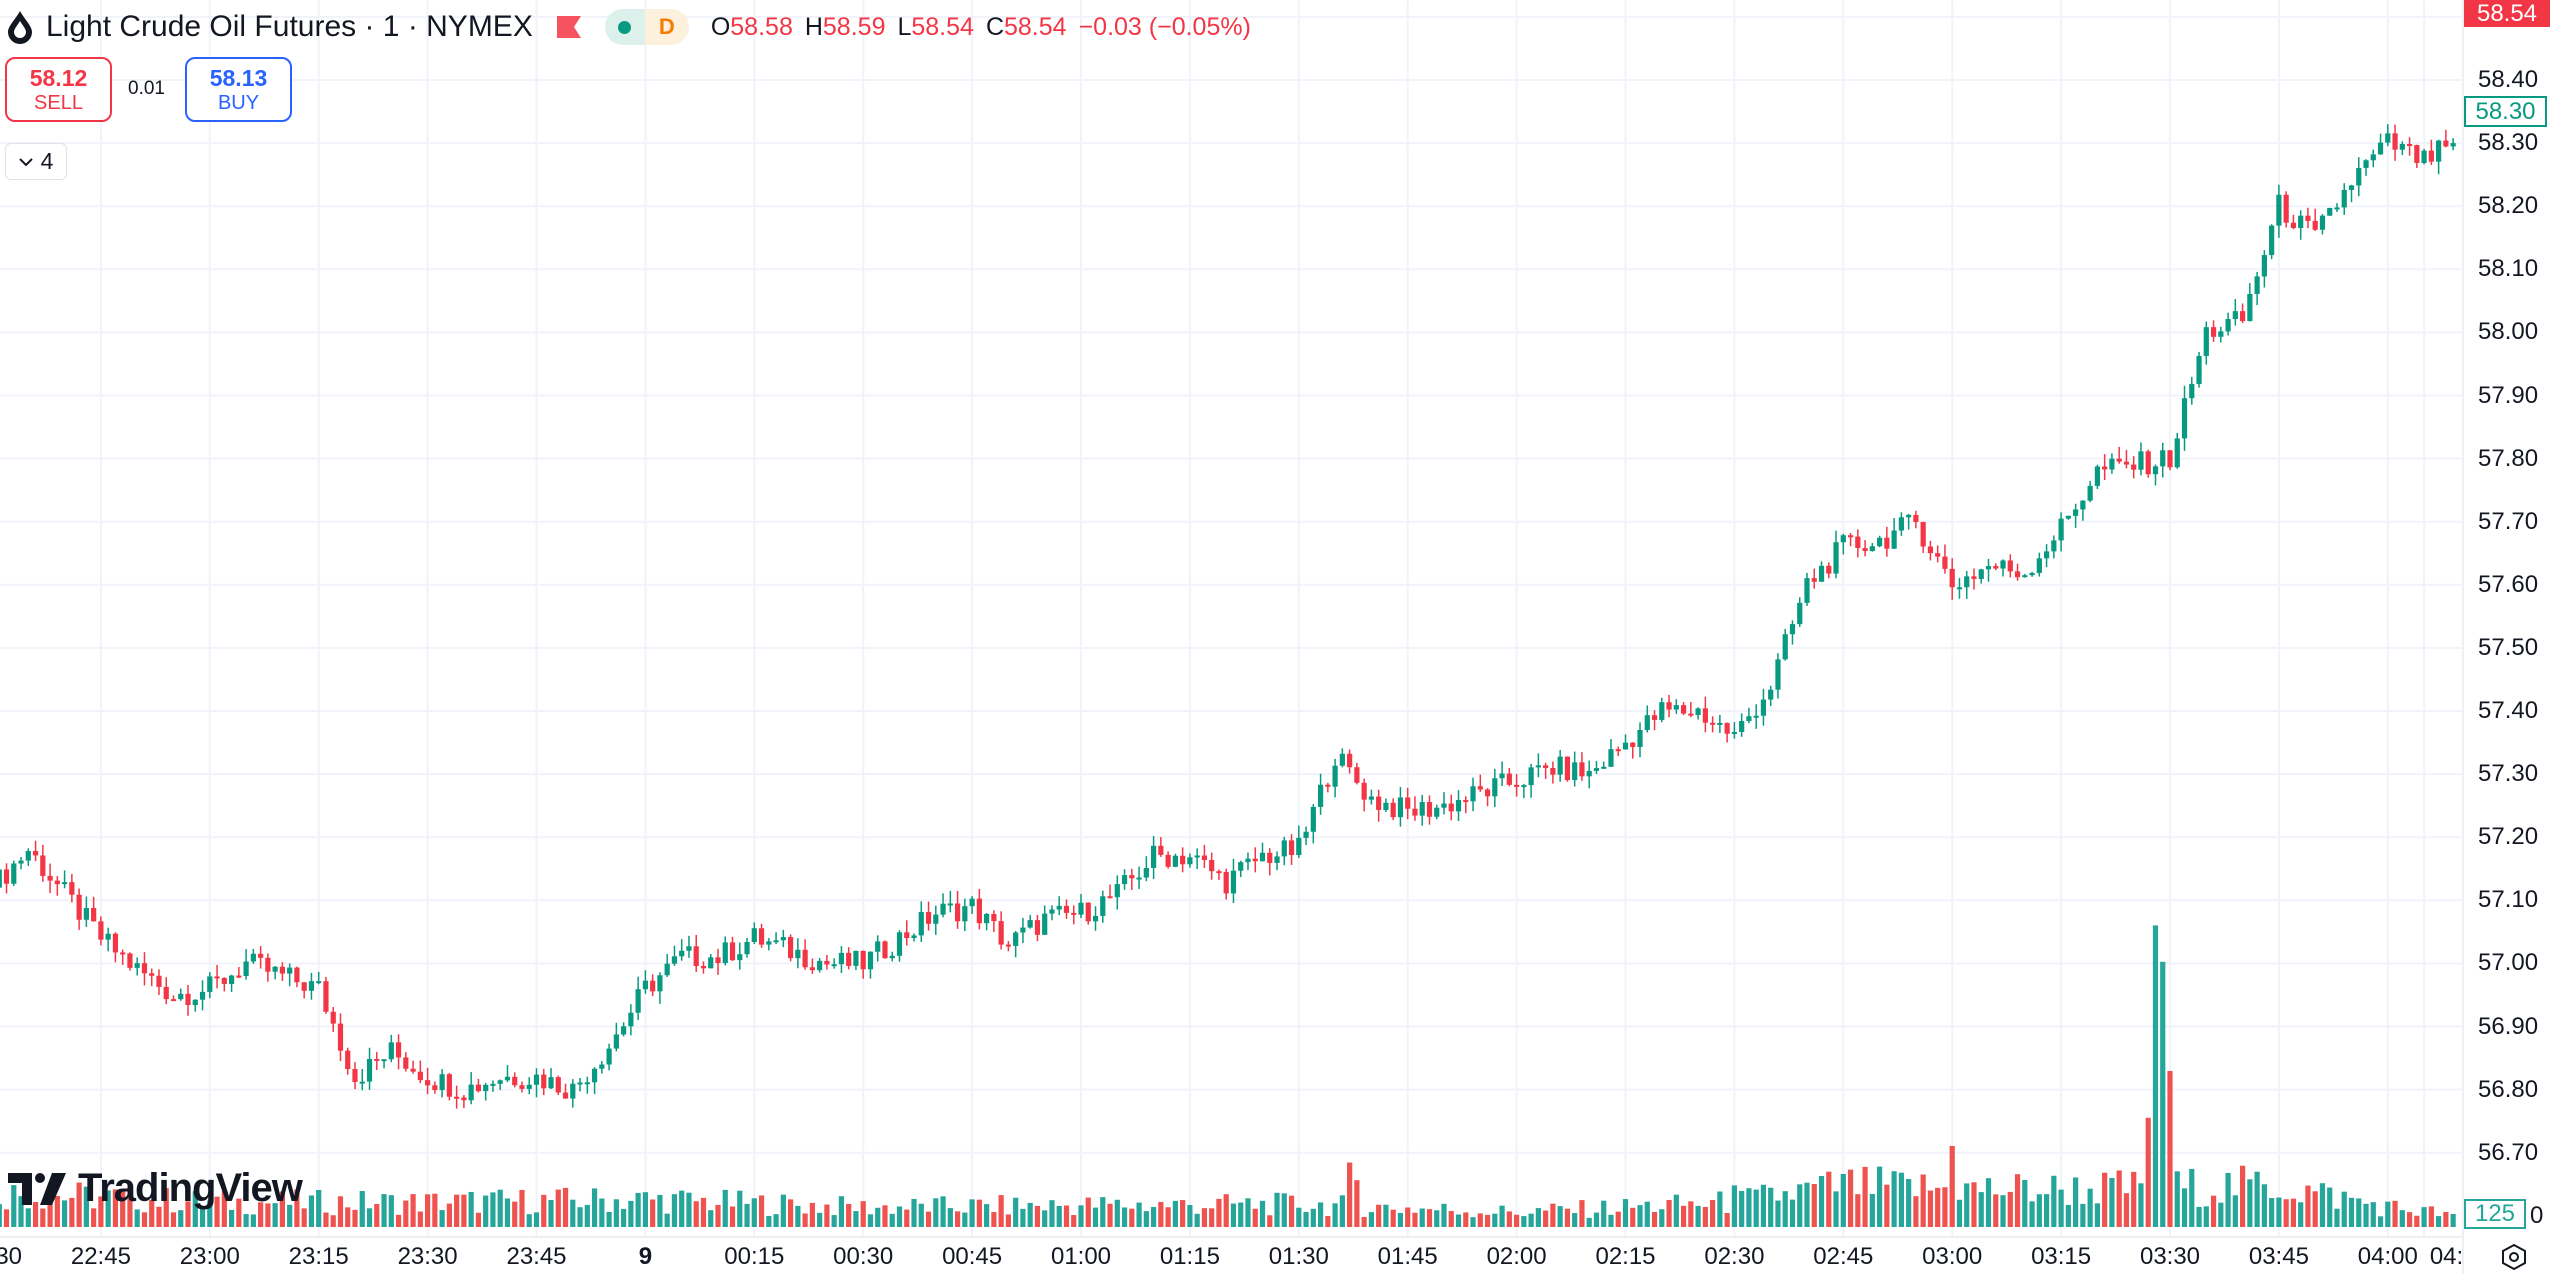 The height and width of the screenshot is (1274, 2557). I want to click on time-tick-label: 23:15, so click(318, 1256).